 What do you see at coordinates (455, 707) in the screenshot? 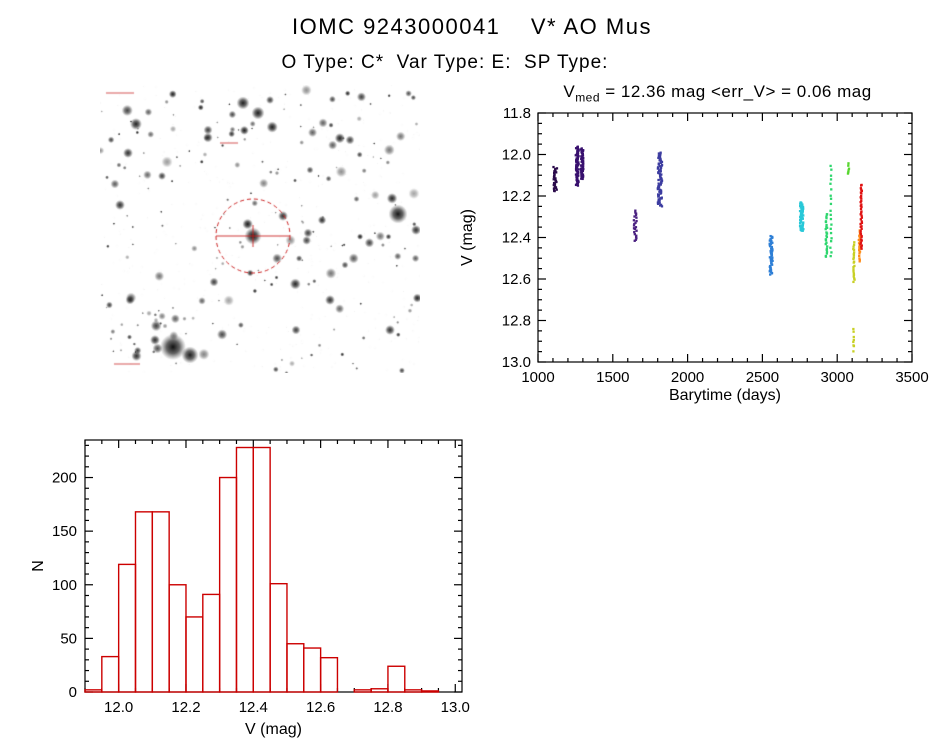
I see `hist-x-tick-label: 13.0` at bounding box center [455, 707].